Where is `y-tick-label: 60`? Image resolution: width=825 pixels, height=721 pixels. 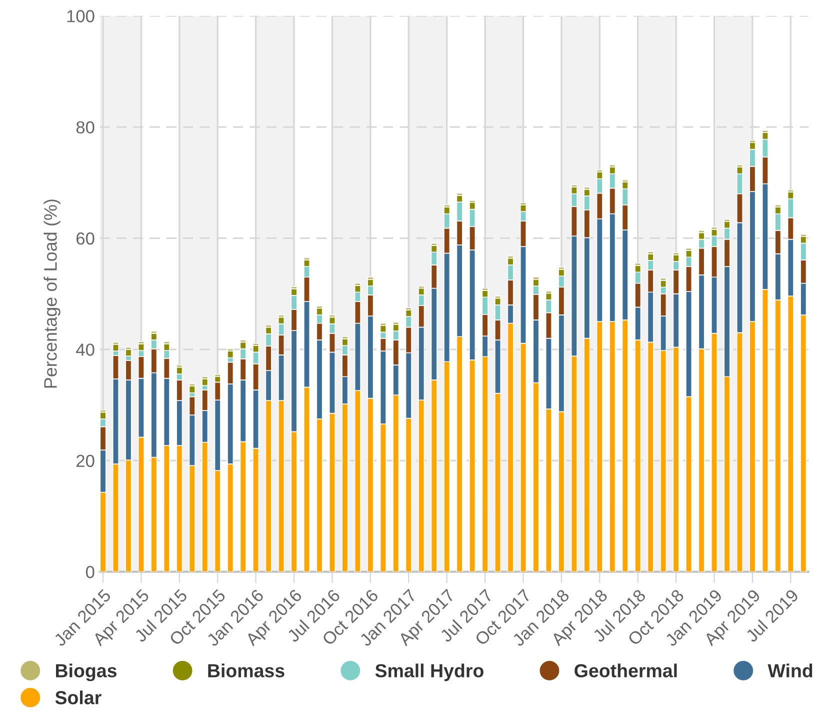 y-tick-label: 60 is located at coordinates (85, 238).